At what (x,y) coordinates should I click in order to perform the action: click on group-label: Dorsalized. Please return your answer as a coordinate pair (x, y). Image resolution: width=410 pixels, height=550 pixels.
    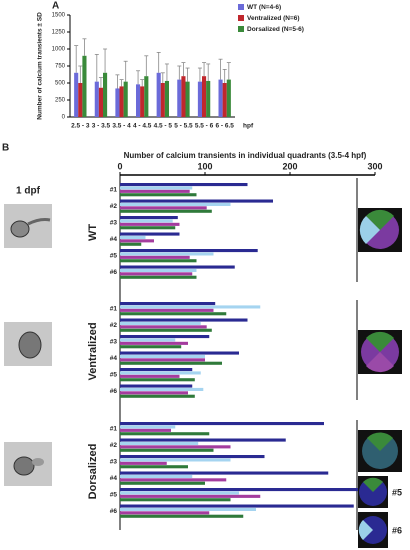
    Looking at the image, I should click on (93, 472).